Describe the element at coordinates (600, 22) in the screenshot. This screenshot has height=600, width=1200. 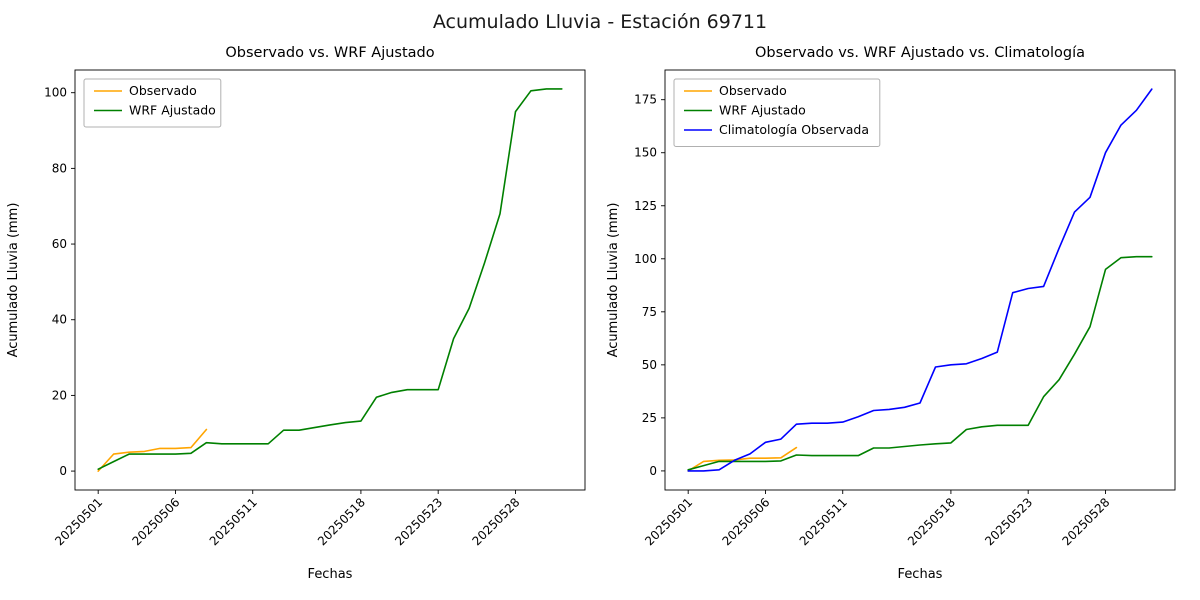
I see `figure-title: Acumulado Lluvia - Estación 69711` at that location.